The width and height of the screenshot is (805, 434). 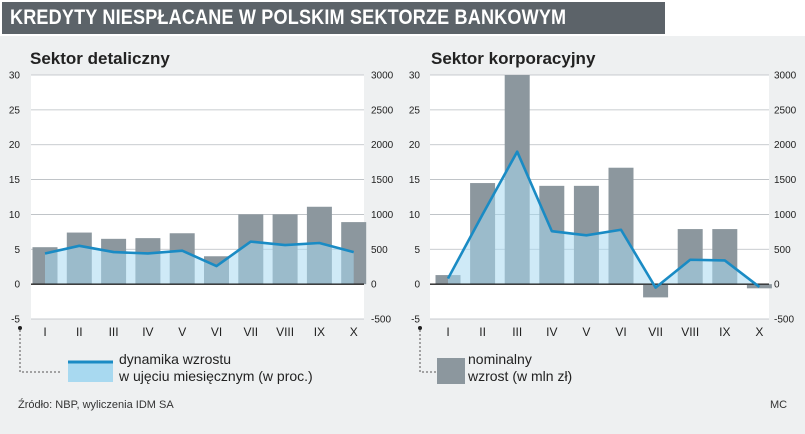 What do you see at coordinates (415, 320) in the screenshot?
I see `left-tick-label-1-0: -5` at bounding box center [415, 320].